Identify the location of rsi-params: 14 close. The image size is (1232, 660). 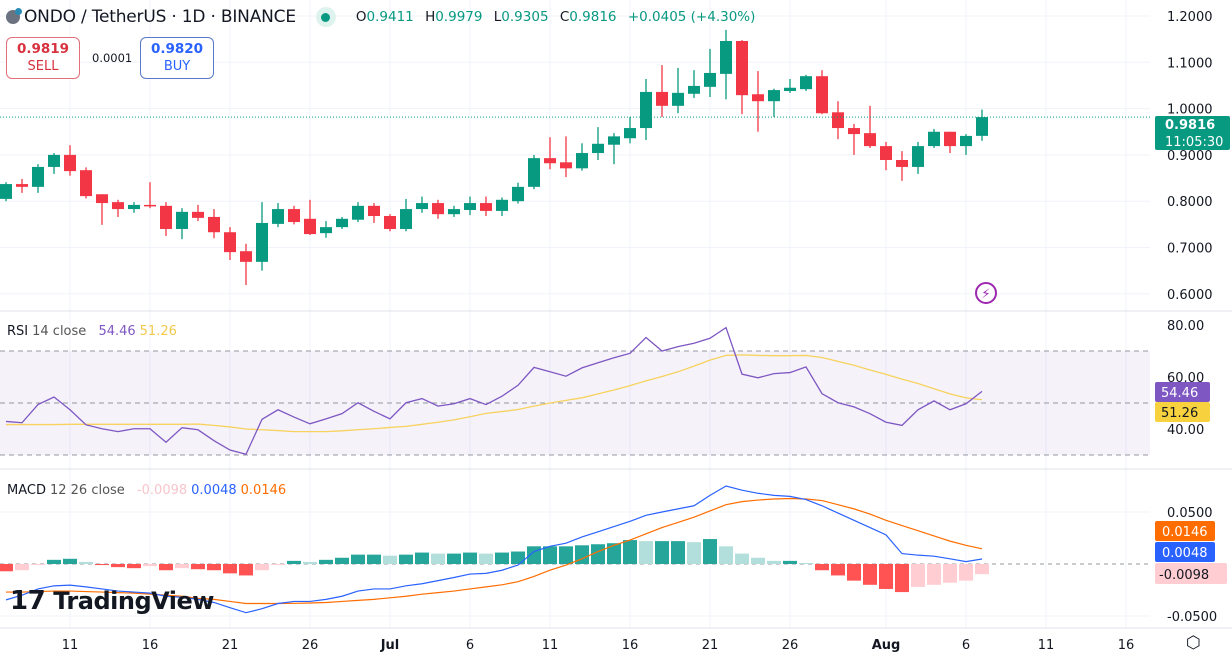
(59, 331).